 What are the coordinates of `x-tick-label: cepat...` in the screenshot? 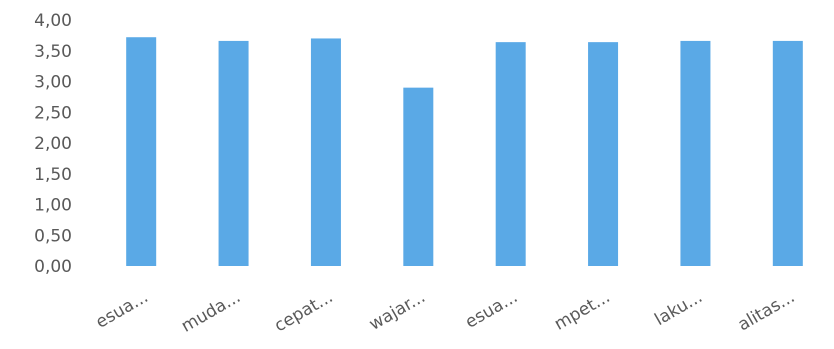 It's located at (303, 311).